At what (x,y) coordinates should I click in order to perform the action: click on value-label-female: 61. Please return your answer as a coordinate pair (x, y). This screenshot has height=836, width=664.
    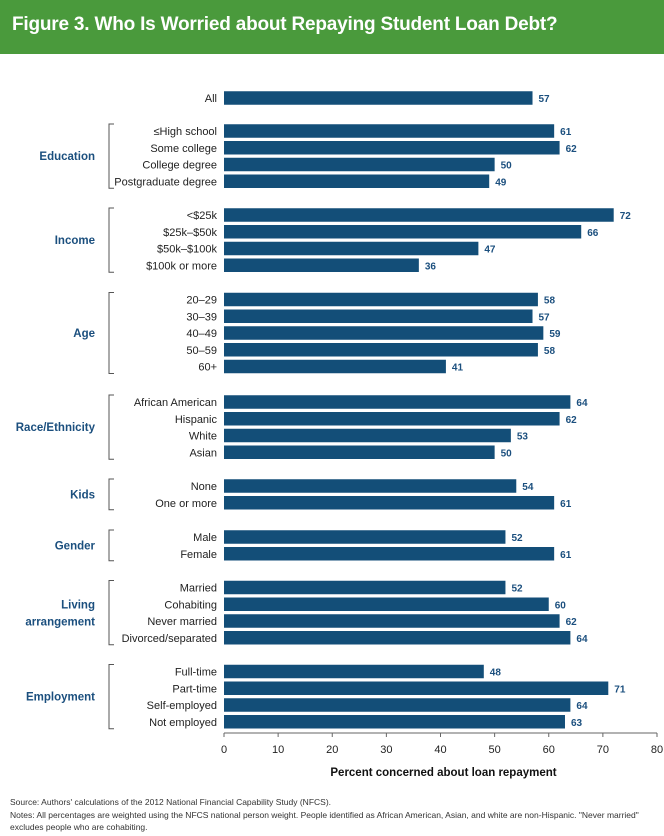
    Looking at the image, I should click on (566, 555).